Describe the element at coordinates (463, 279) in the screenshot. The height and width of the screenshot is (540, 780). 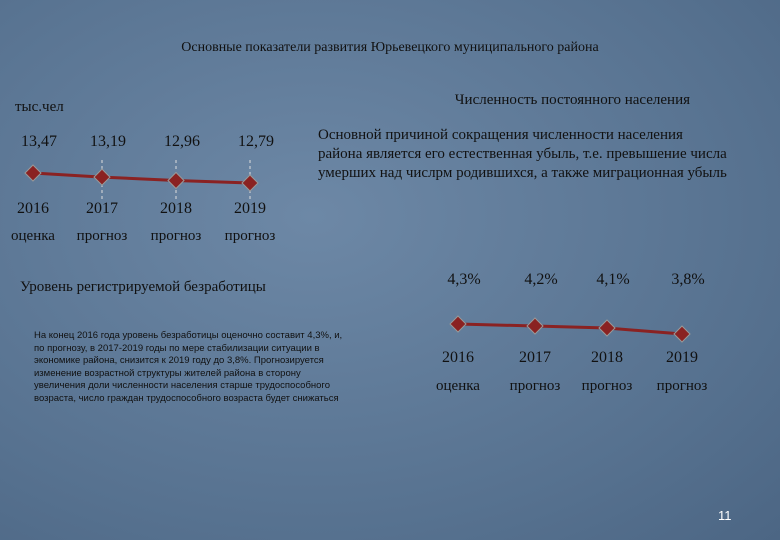
I see `value-label: 4,3%` at that location.